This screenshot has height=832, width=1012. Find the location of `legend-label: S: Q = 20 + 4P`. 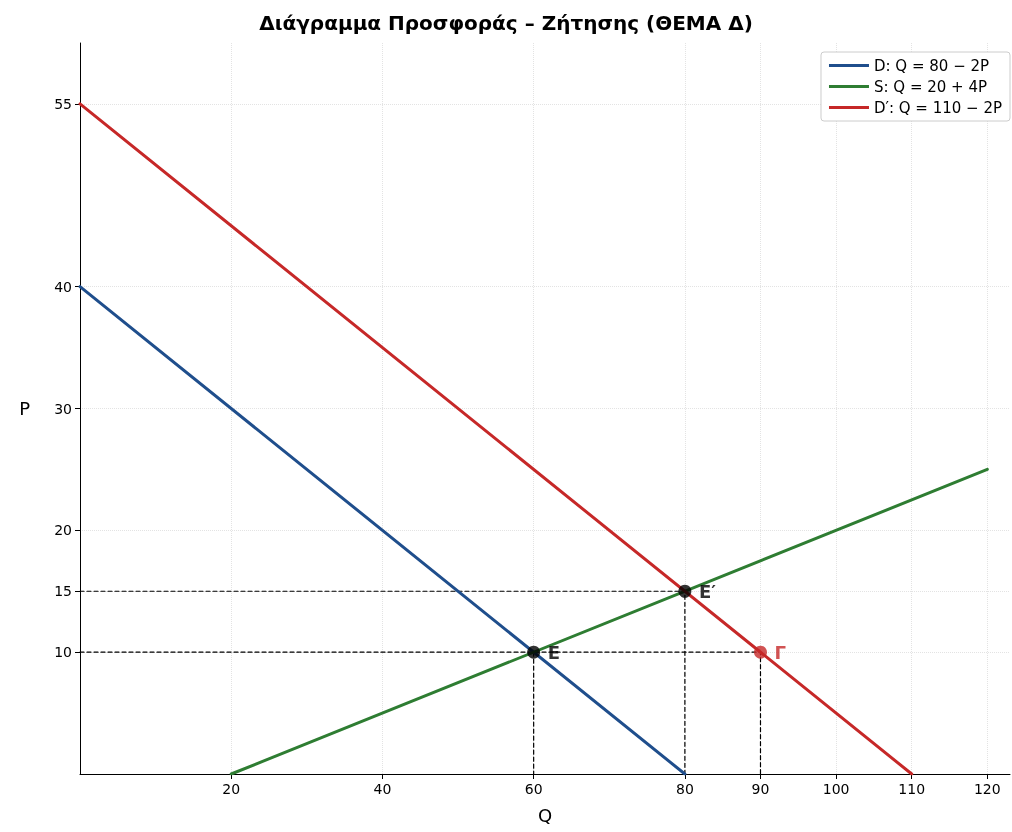

legend-label: S: Q = 20 + 4P is located at coordinates (930, 86).